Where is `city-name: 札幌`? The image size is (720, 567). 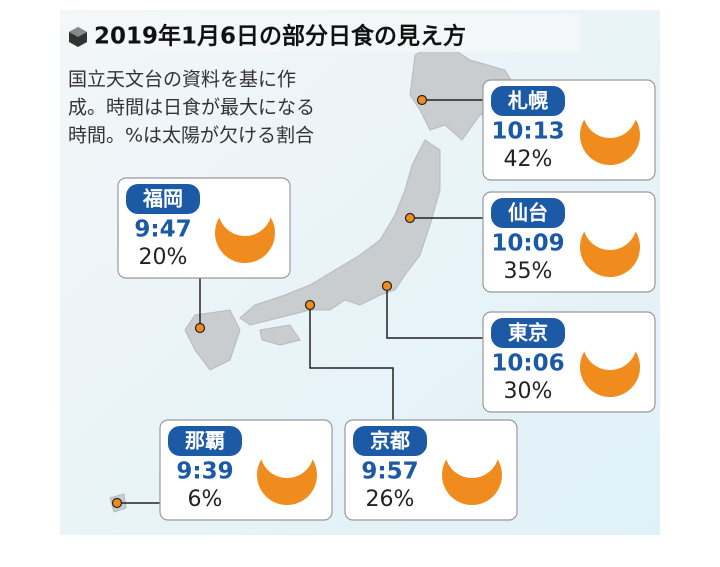 city-name: 札幌 is located at coordinates (527, 101).